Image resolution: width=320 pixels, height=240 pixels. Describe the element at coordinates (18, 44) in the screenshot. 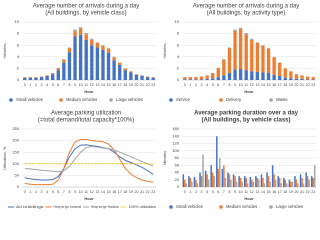

I see `y-tick-label: 6` at that location.